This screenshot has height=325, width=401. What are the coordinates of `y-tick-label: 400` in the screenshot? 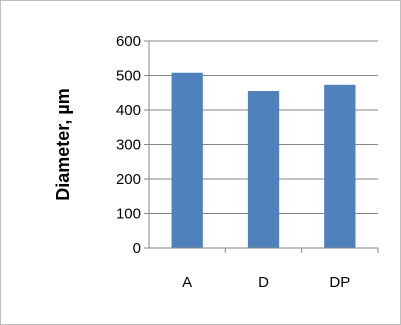 It's located at (128, 110).